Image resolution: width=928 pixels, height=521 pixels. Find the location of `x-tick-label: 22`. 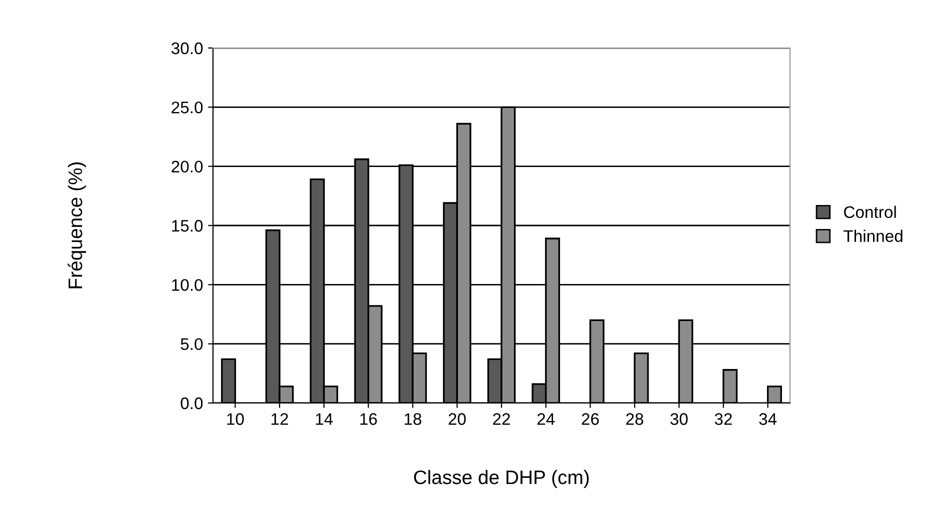

x-tick-label: 22 is located at coordinates (501, 419).